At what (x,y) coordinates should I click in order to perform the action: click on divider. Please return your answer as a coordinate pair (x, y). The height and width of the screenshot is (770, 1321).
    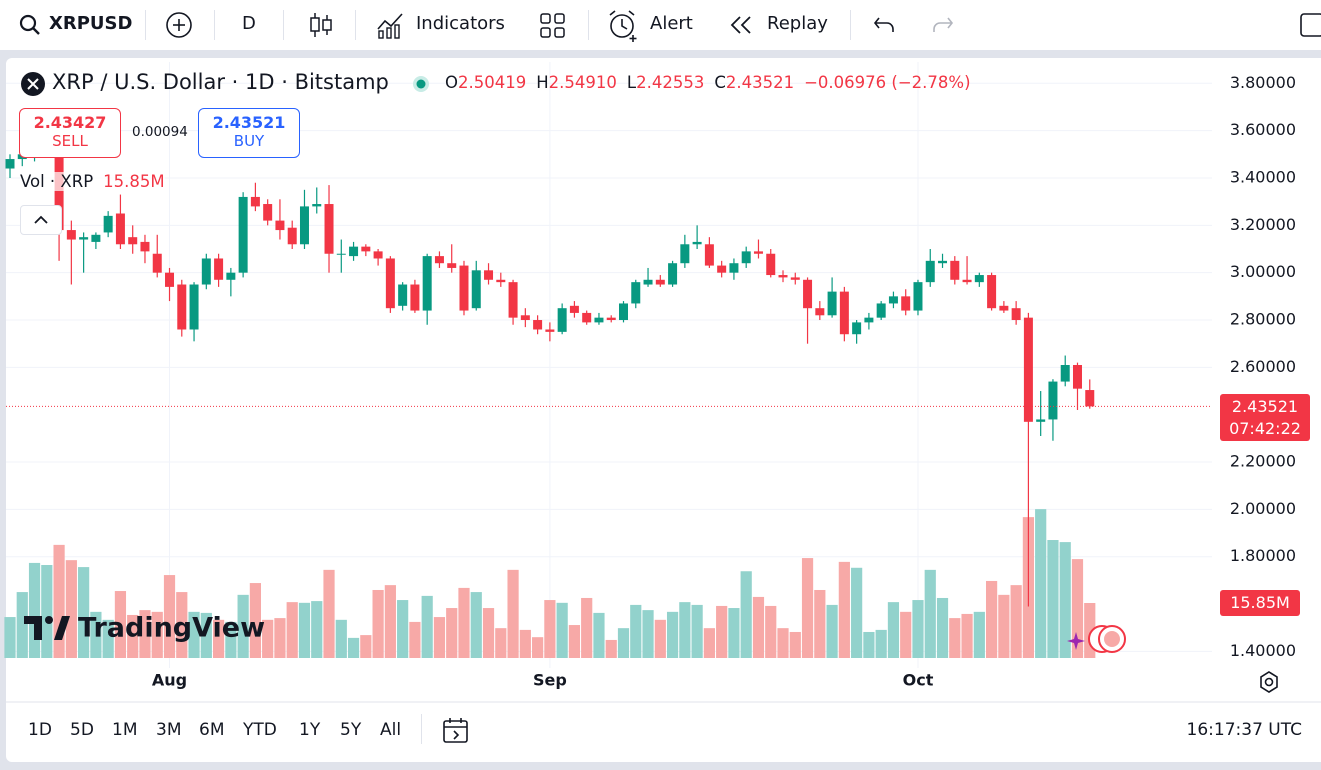
    Looking at the image, I should click on (214, 25).